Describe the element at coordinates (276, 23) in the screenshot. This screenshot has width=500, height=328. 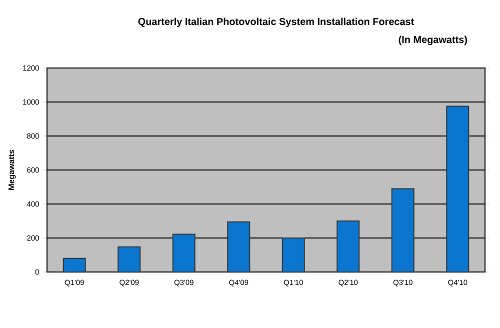
I see `chart-title: Quarterly Italian Photovoltaic System Installation Forecast` at that location.